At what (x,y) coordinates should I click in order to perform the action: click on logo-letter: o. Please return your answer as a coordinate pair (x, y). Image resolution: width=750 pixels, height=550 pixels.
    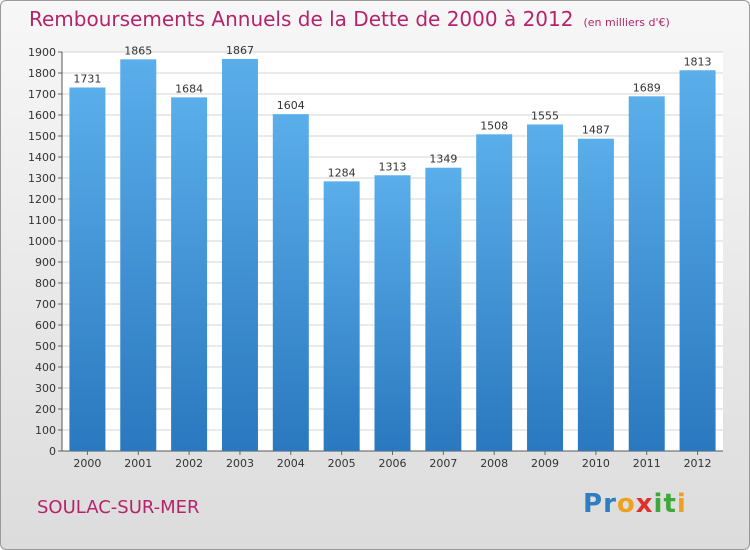
    Looking at the image, I should click on (626, 504).